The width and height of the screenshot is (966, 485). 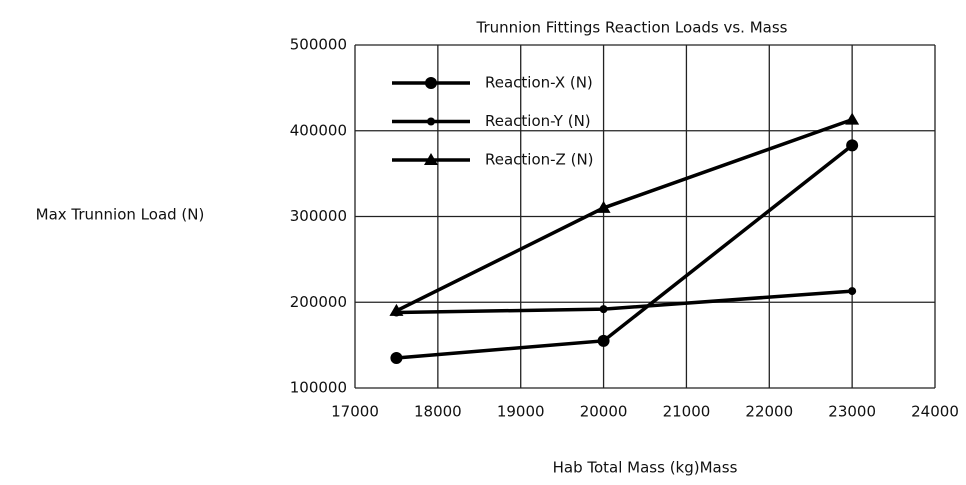 I want to click on legend-label: Reaction-X (N), so click(x=539, y=83).